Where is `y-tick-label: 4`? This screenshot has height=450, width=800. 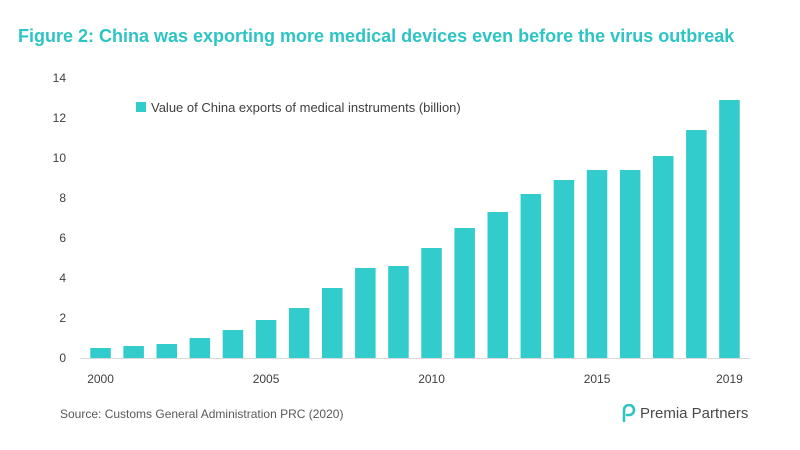 y-tick-label: 4 is located at coordinates (62, 278).